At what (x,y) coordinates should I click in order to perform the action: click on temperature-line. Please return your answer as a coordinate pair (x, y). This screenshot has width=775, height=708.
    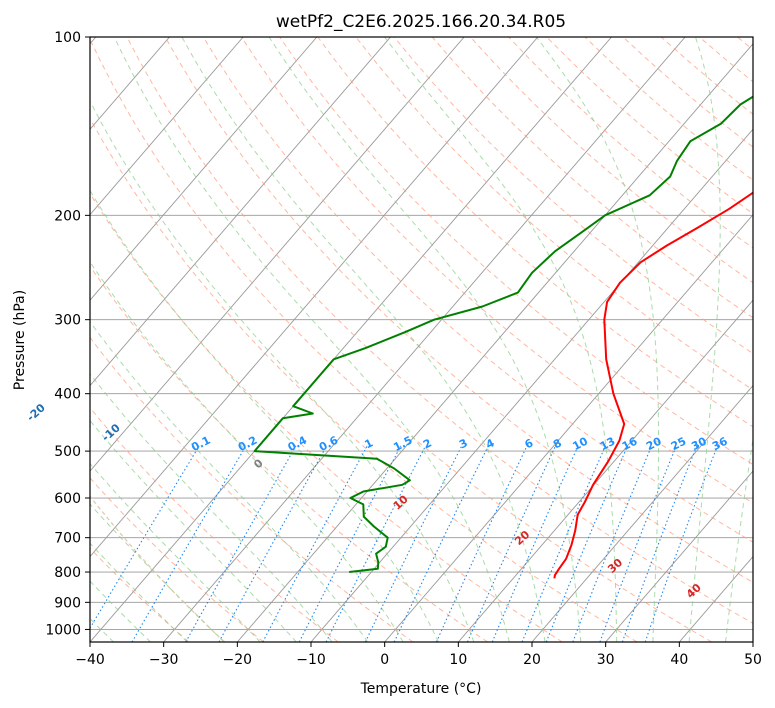
    Looking at the image, I should click on (653, 385).